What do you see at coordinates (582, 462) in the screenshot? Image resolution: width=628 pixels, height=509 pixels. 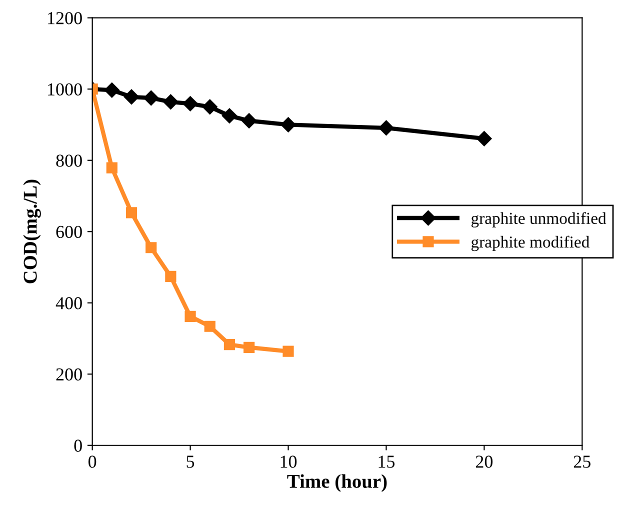 I see `x-tick-label: 25` at bounding box center [582, 462].